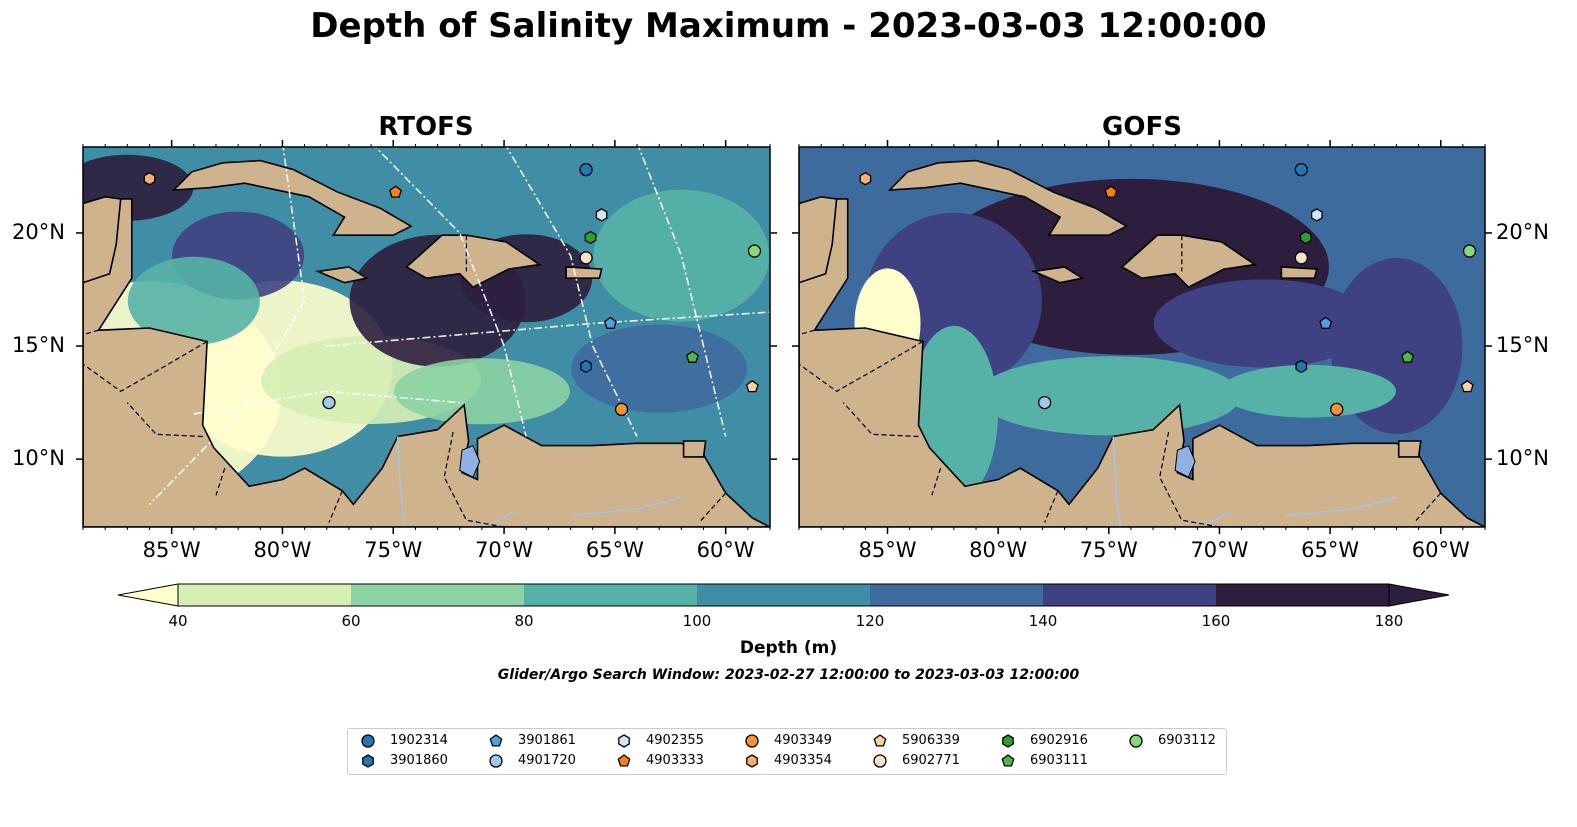 The width and height of the screenshot is (1577, 827). Describe the element at coordinates (547, 740) in the screenshot. I see `legend-label: 3901861` at that location.